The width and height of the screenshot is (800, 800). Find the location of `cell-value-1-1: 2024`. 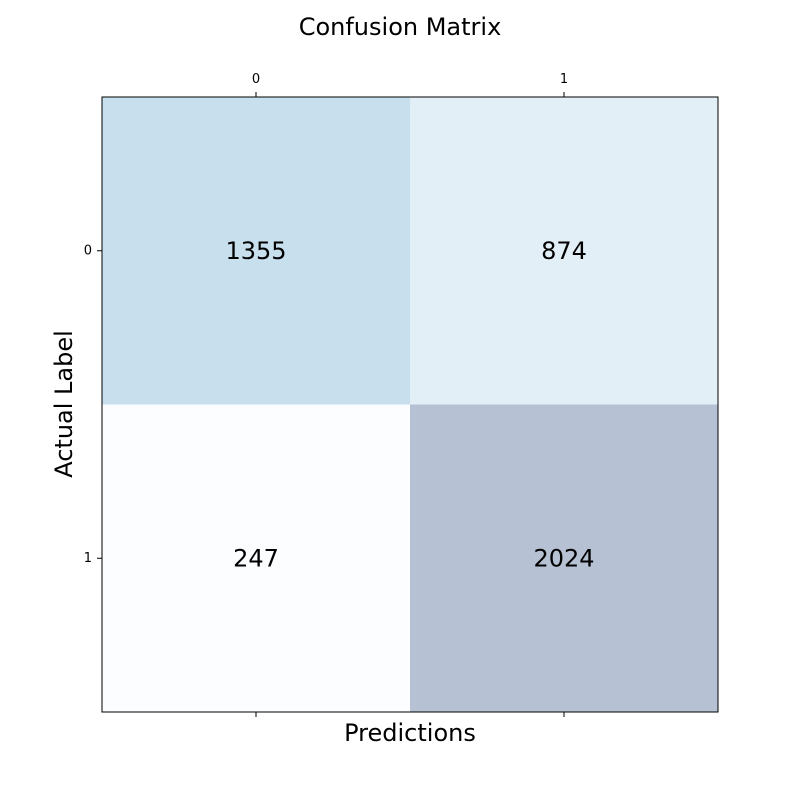

cell-value-1-1: 2024 is located at coordinates (563, 558).